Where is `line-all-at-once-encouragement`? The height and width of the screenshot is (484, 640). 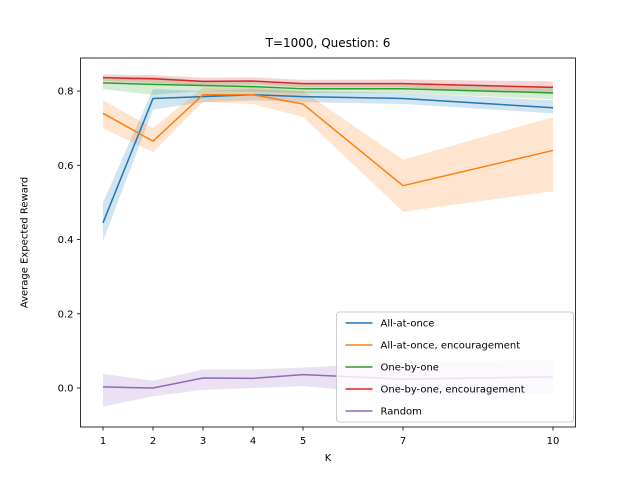 line-all-at-once-encouragement is located at coordinates (328, 140).